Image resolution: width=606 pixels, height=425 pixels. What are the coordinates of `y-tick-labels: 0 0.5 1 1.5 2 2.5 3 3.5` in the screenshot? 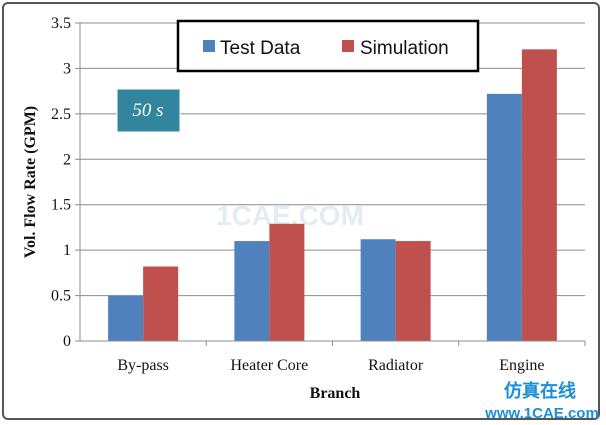 It's located at (61, 182).